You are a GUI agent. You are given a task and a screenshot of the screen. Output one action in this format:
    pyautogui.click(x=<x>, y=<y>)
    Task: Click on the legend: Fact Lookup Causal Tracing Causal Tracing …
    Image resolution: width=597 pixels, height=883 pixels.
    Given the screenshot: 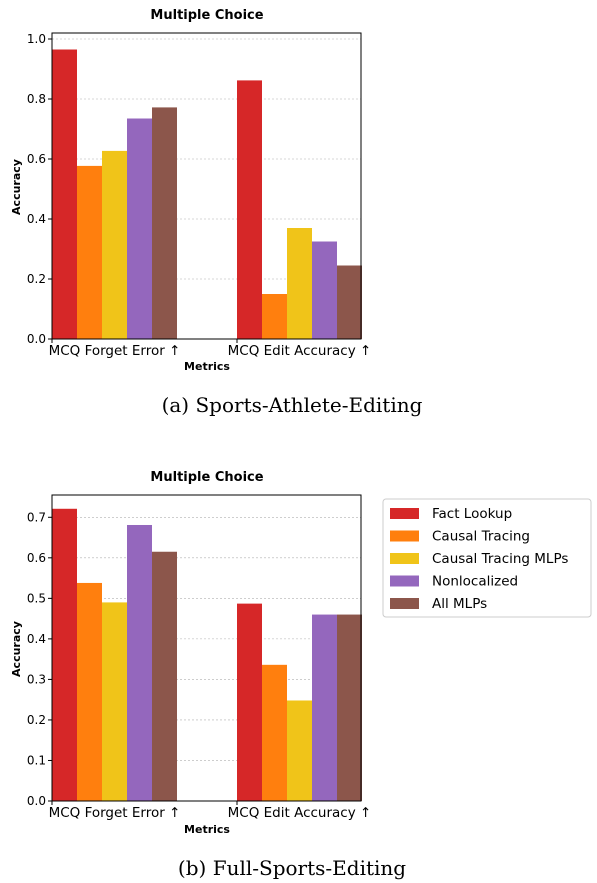 What is the action you would take?
    pyautogui.click(x=487, y=558)
    